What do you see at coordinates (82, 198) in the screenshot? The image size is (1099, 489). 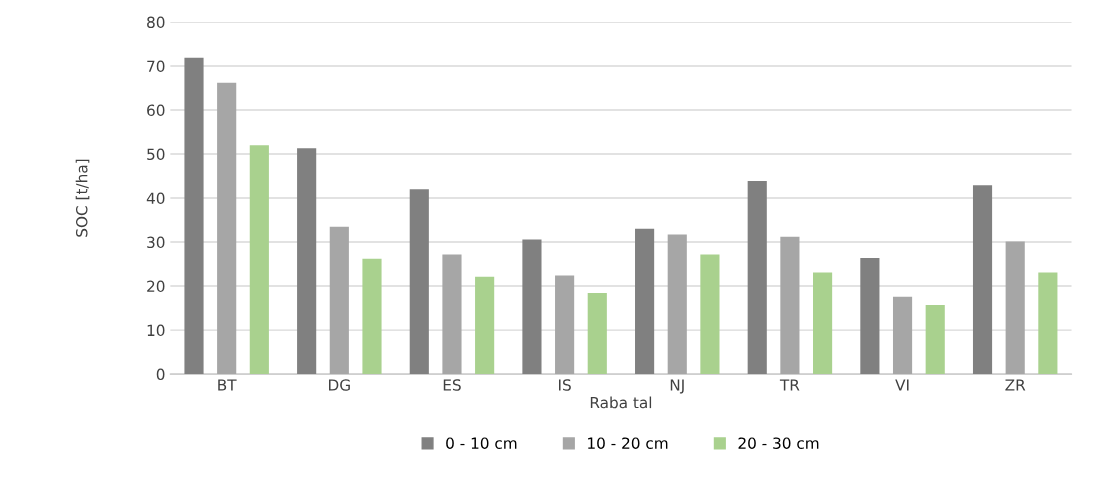 I see `y-axis-title: SOC [t/ha]` at bounding box center [82, 198].